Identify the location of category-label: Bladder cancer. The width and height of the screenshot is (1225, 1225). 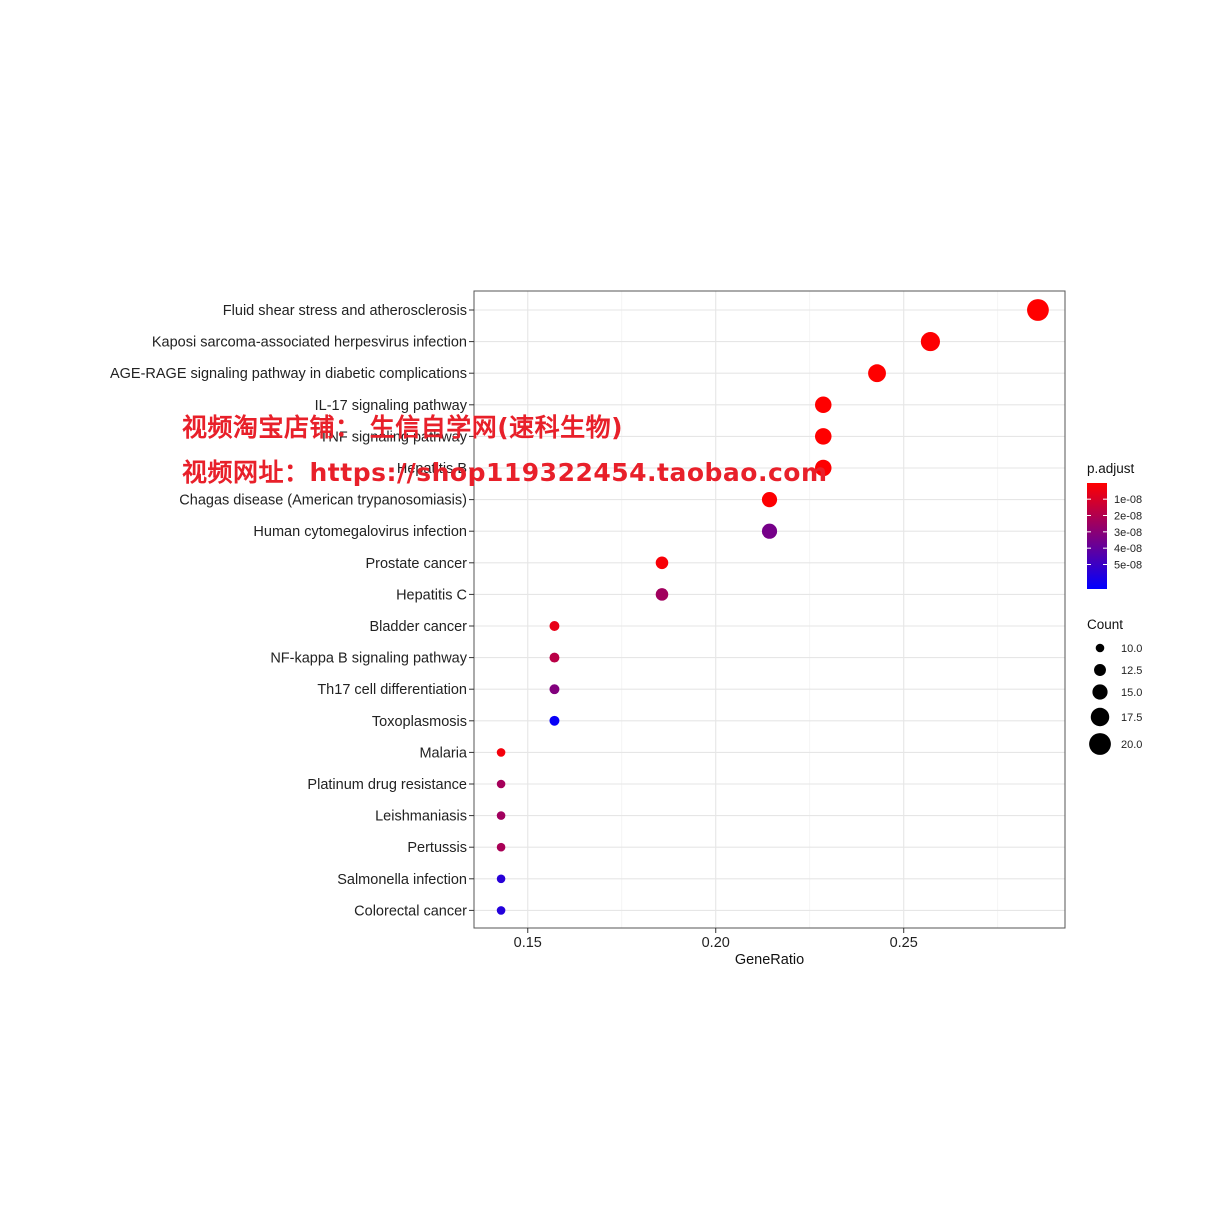
(418, 627).